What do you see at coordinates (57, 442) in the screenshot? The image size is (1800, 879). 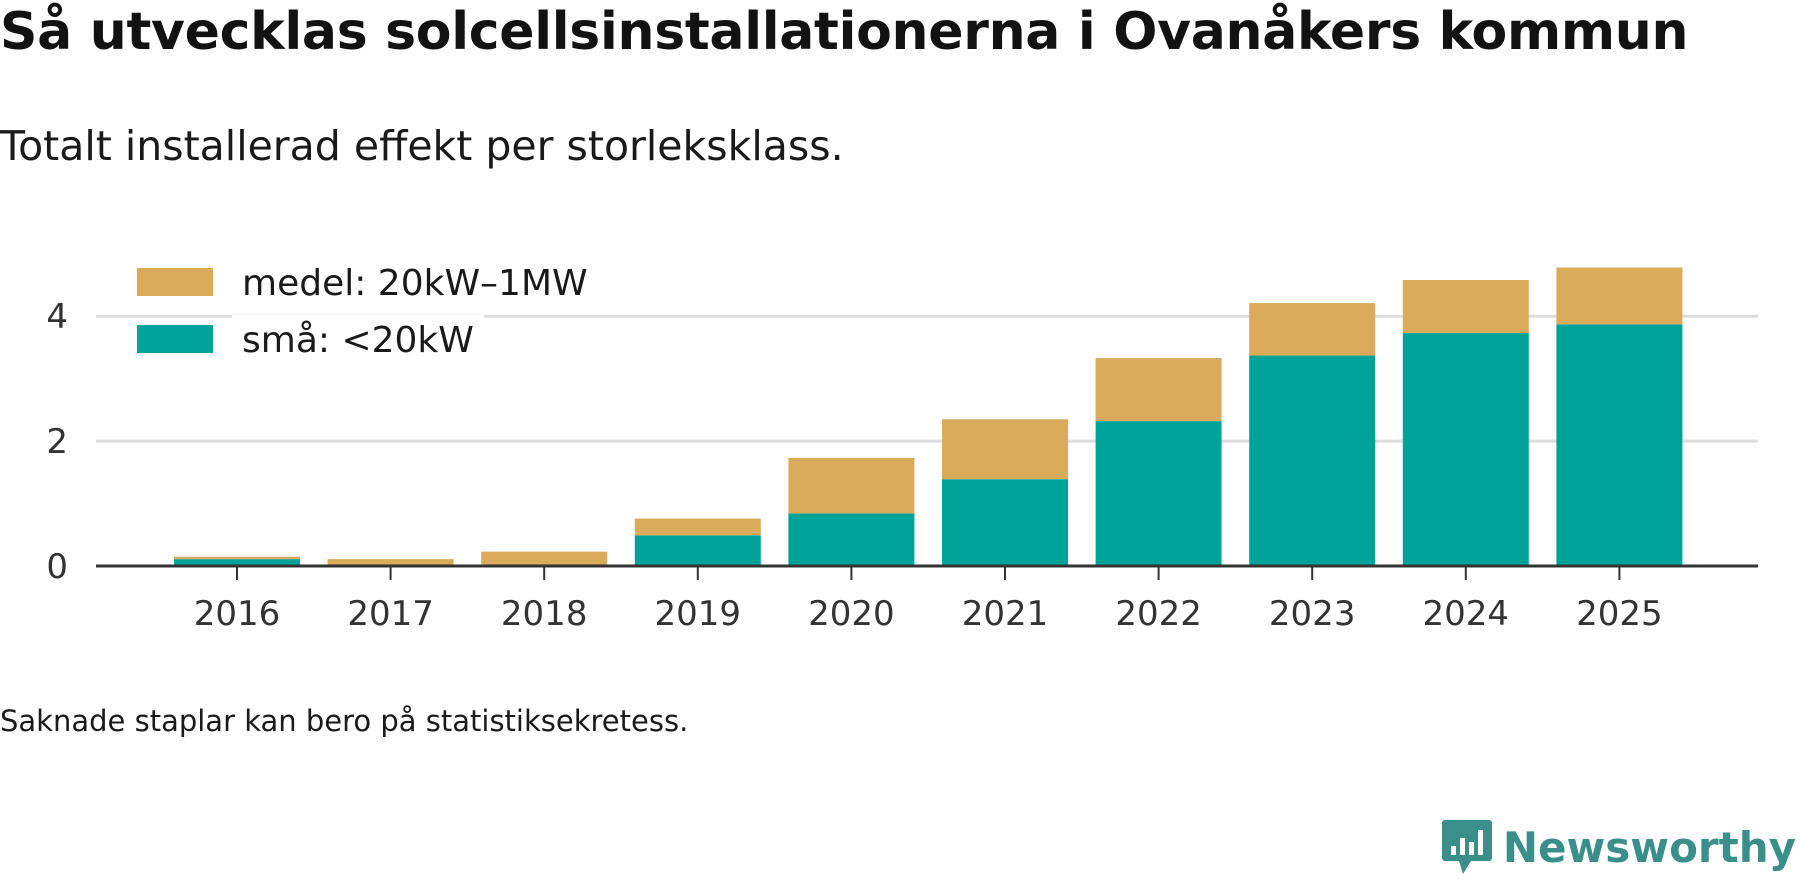 I see `y-tick-label: 2` at bounding box center [57, 442].